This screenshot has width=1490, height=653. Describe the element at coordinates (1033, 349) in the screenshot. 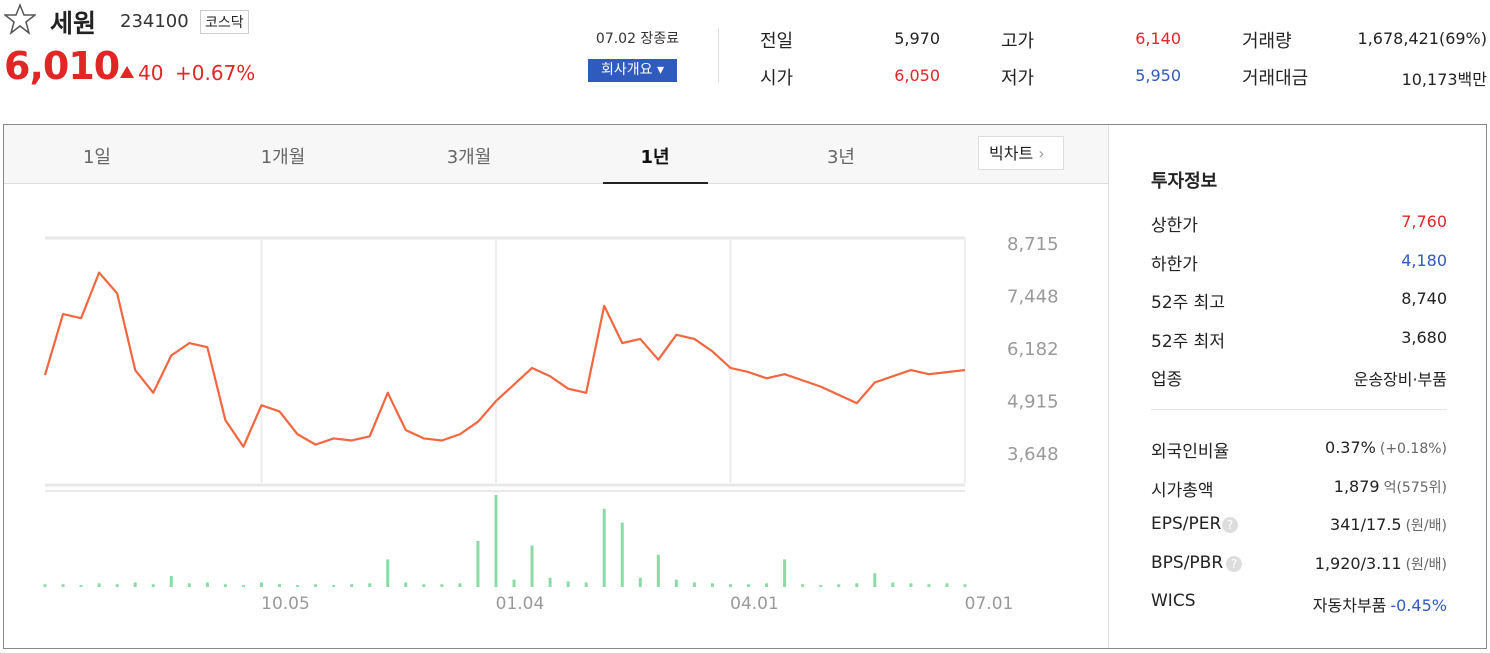

I see `y-tick-label: 6,182` at that location.